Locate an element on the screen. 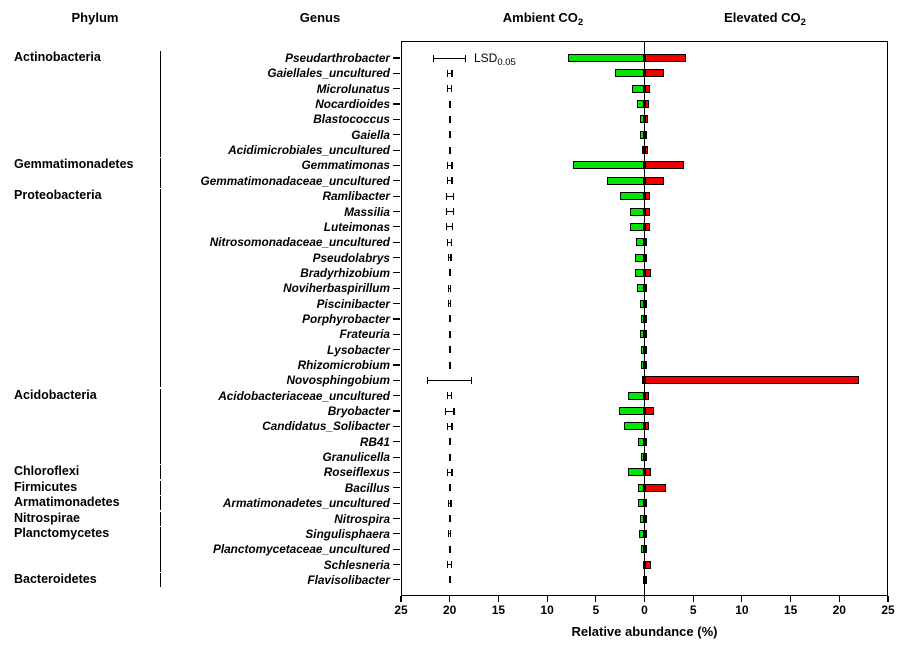 The height and width of the screenshot is (664, 915). genus-label: Acidobacteriaceae_uncultured is located at coordinates (304, 395).